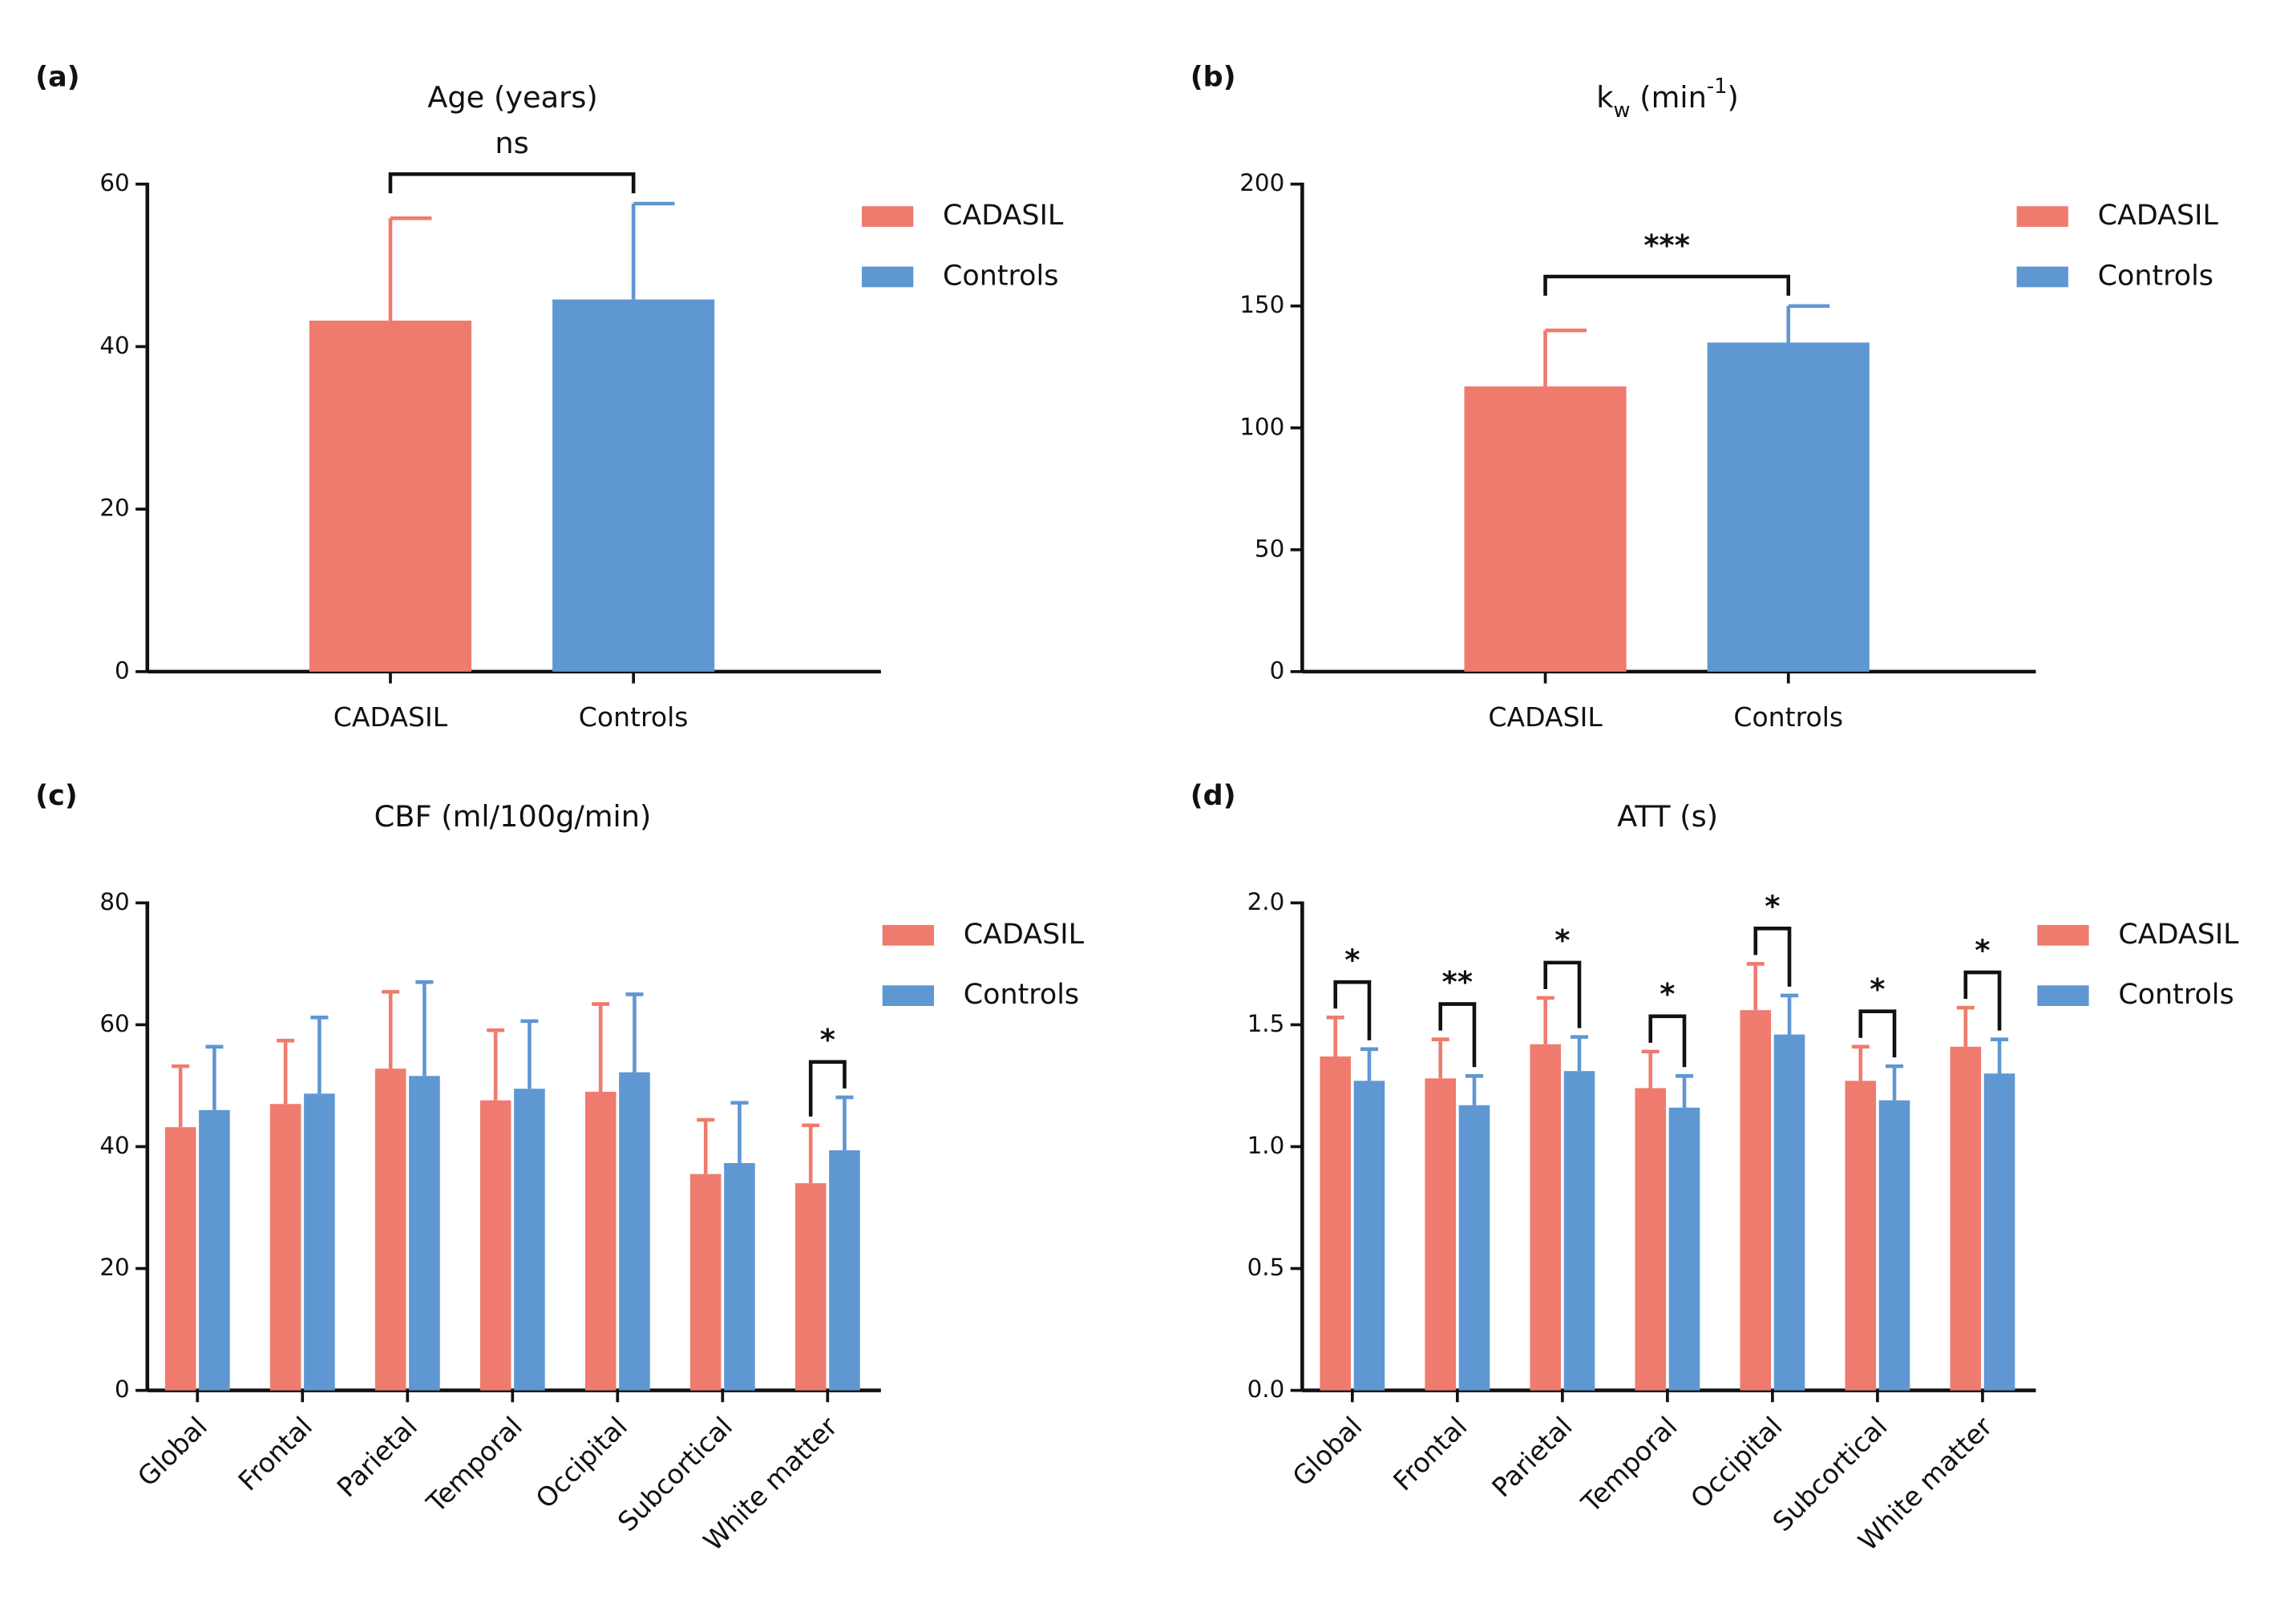 The width and height of the screenshot is (2276, 1624). I want to click on y-tick-label: 0.0, so click(1266, 1389).